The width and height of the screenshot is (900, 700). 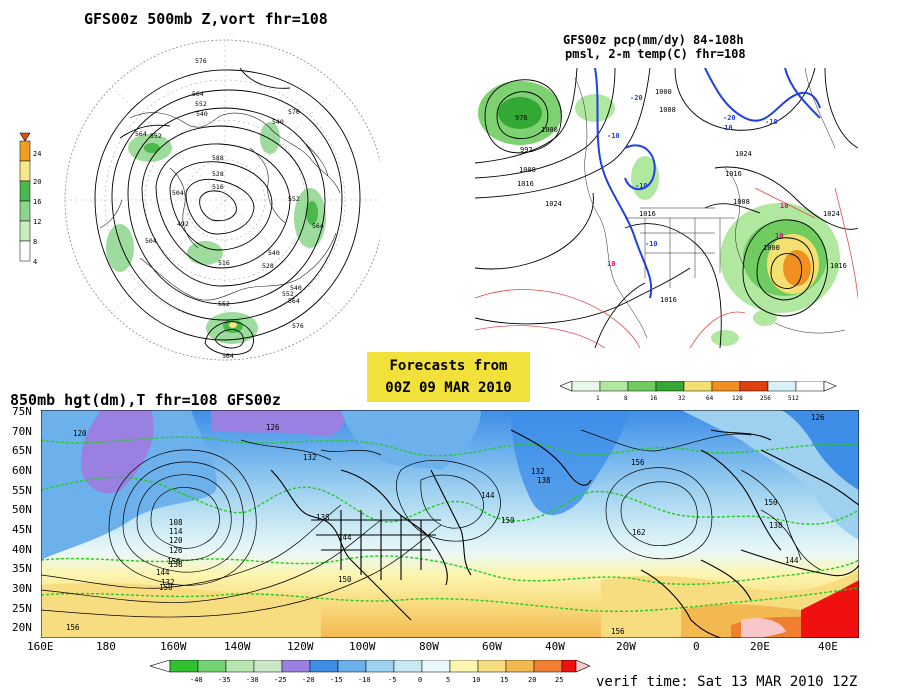 What do you see at coordinates (639, 532) in the screenshot?
I see `hgt-label: 162` at bounding box center [639, 532].